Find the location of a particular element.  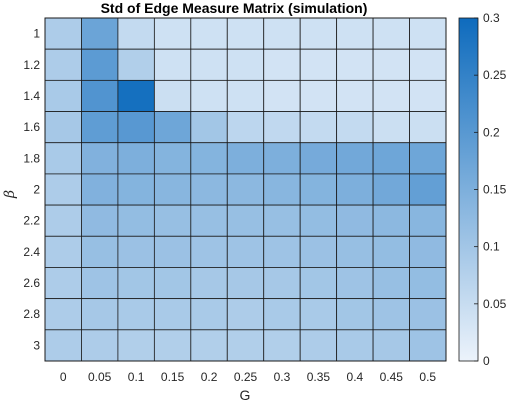

heatmap-cell-r9-c1 is located at coordinates (100, 314).